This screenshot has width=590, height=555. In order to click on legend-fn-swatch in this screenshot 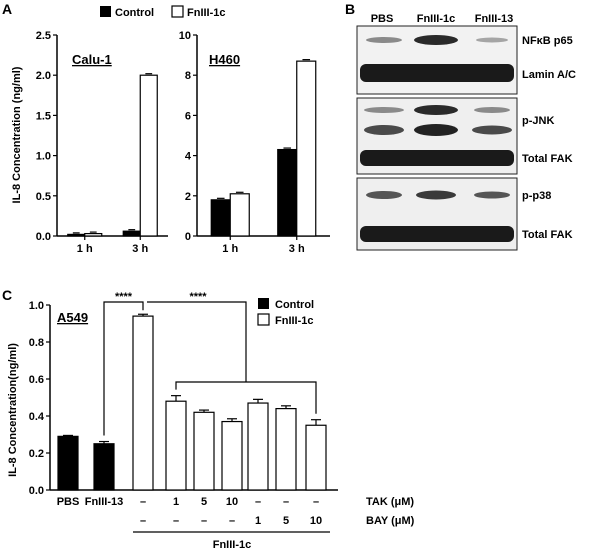, I will do `click(177, 11)`.